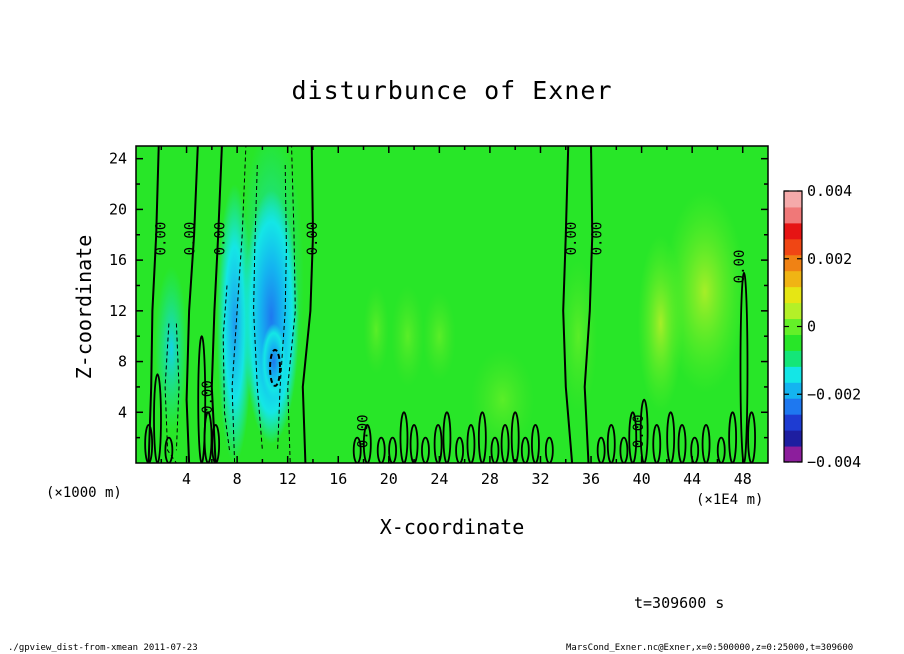 The width and height of the screenshot is (904, 654). What do you see at coordinates (743, 479) in the screenshot?
I see `x-tick-label-11: 48` at bounding box center [743, 479].